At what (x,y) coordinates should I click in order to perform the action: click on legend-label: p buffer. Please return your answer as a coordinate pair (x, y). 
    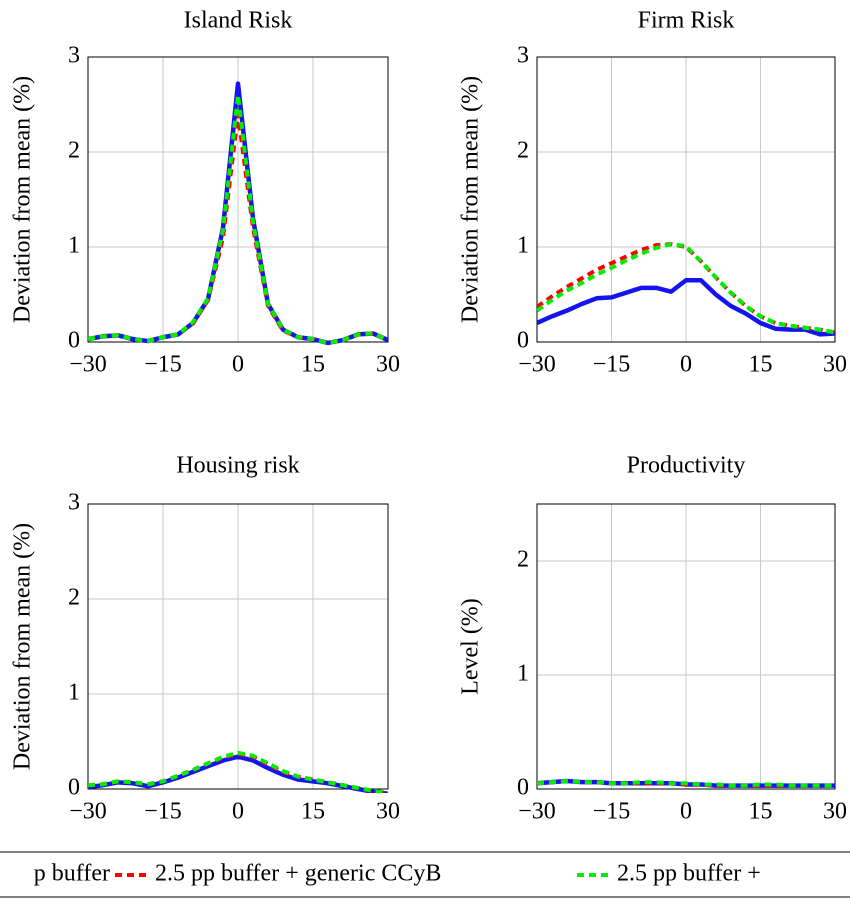
    Looking at the image, I should click on (72, 874).